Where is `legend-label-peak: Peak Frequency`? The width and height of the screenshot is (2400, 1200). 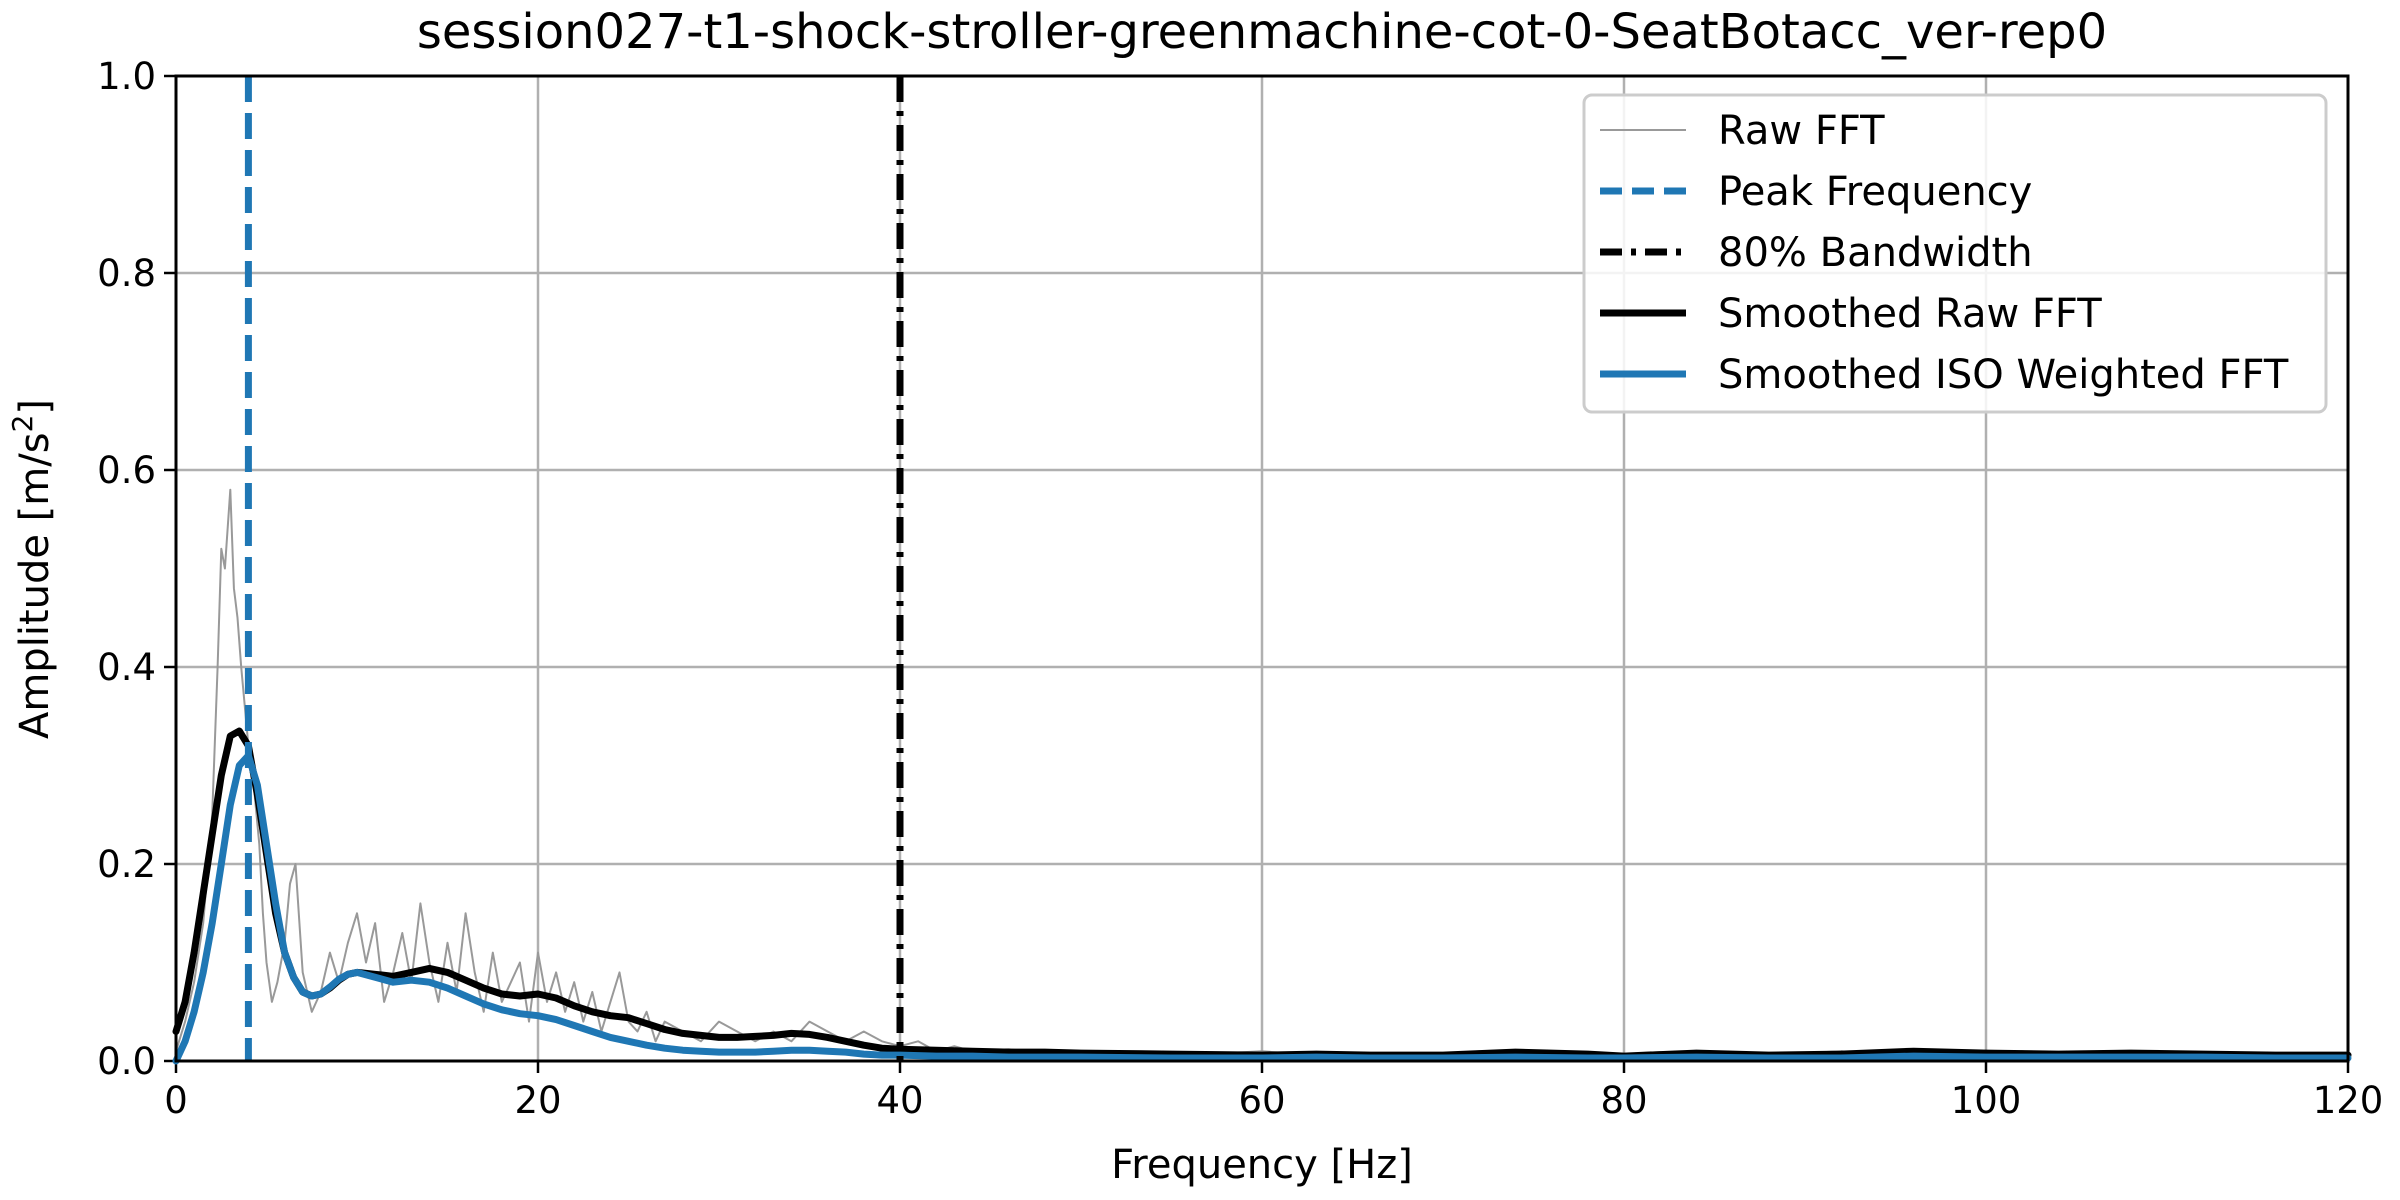 legend-label-peak: Peak Frequency is located at coordinates (1875, 192).